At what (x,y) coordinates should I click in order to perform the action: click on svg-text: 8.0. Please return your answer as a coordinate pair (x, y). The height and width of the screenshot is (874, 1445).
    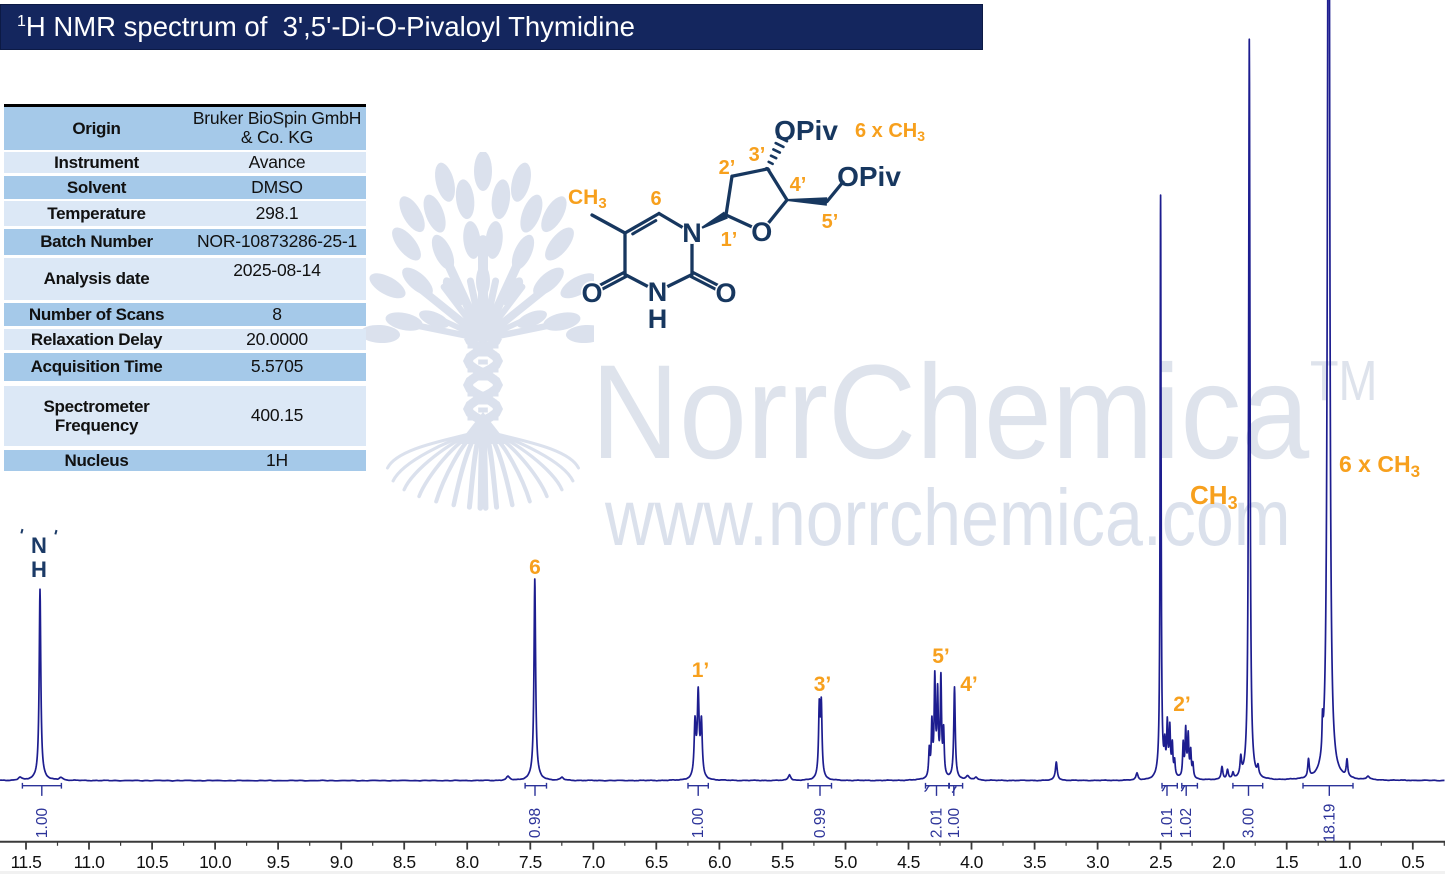
    Looking at the image, I should click on (468, 862).